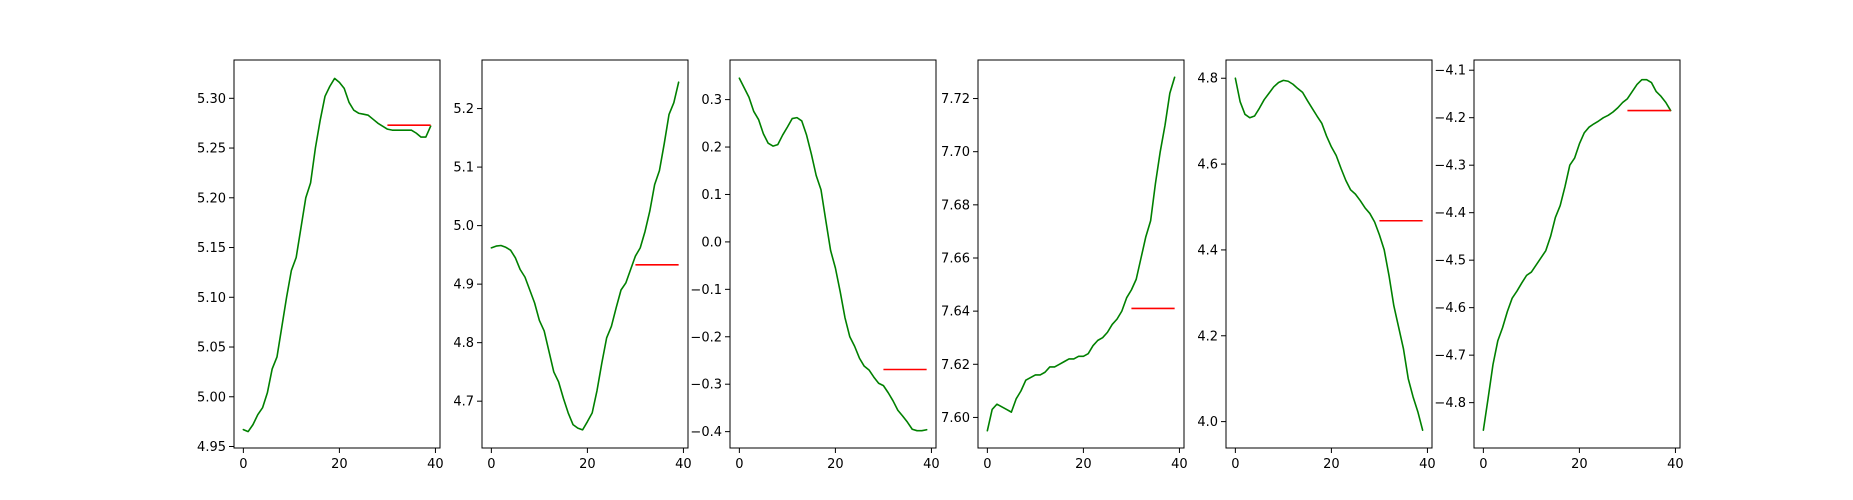 Image resolution: width=1853 pixels, height=500 pixels. I want to click on y-tick-label: −4.4, so click(1450, 213).